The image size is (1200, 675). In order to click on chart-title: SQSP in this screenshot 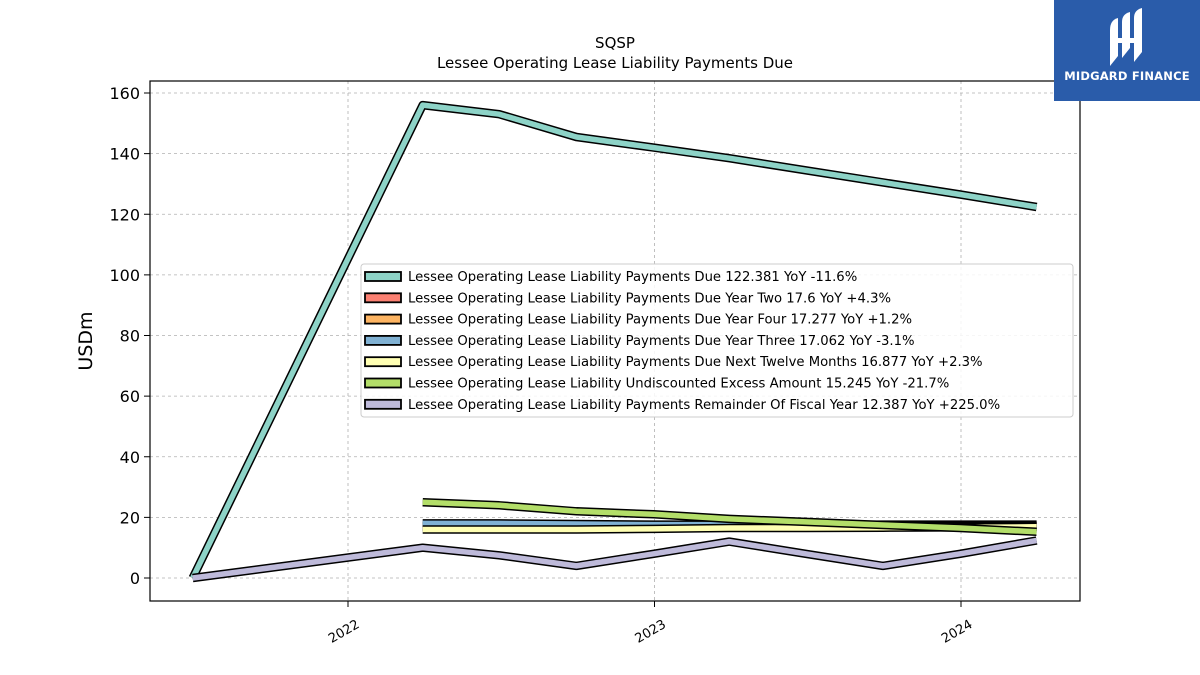, I will do `click(615, 43)`.